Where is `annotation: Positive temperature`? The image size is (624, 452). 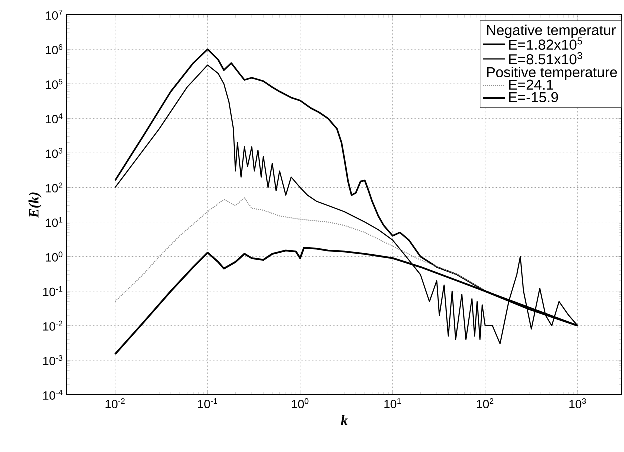 annotation: Positive temperature is located at coordinates (552, 73).